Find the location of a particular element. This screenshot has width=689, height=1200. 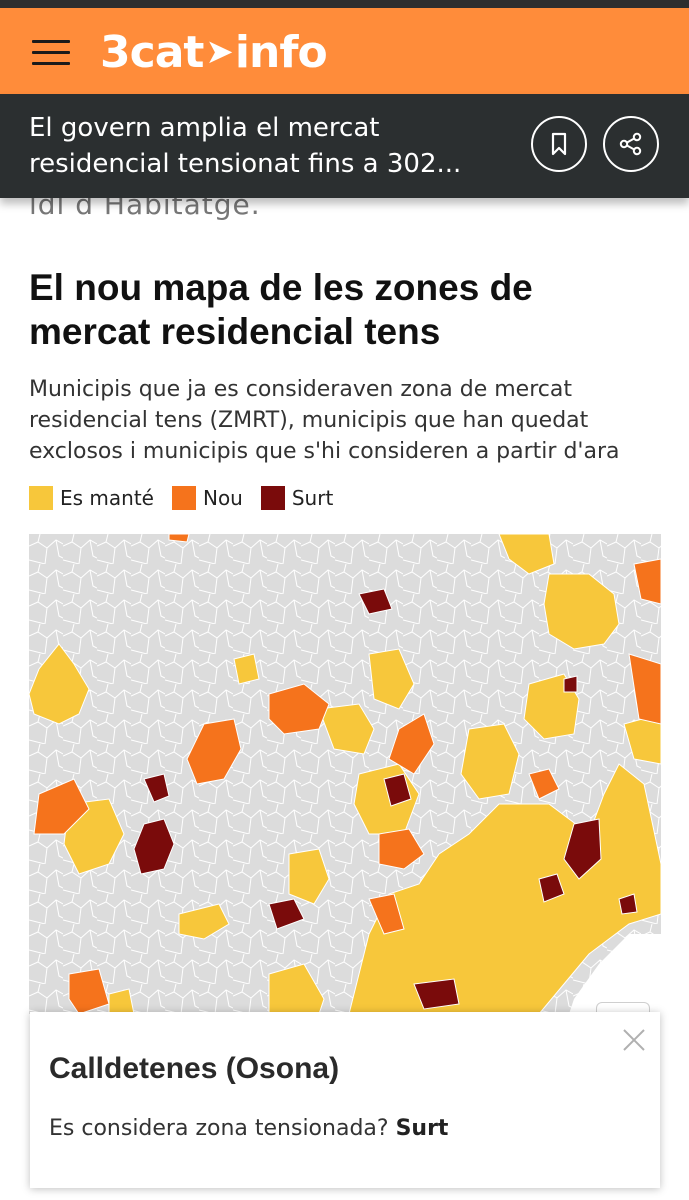

bookmark-icon is located at coordinates (559, 144).